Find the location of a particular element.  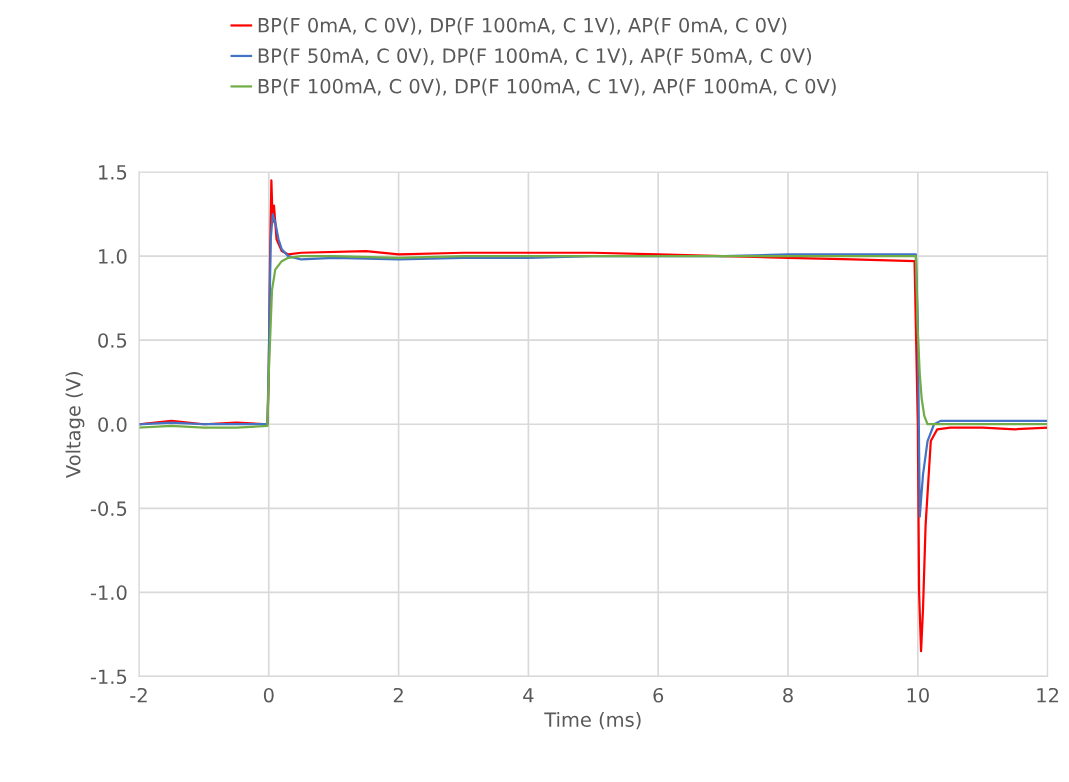

y-tick-label: 0.0 is located at coordinates (112, 424).